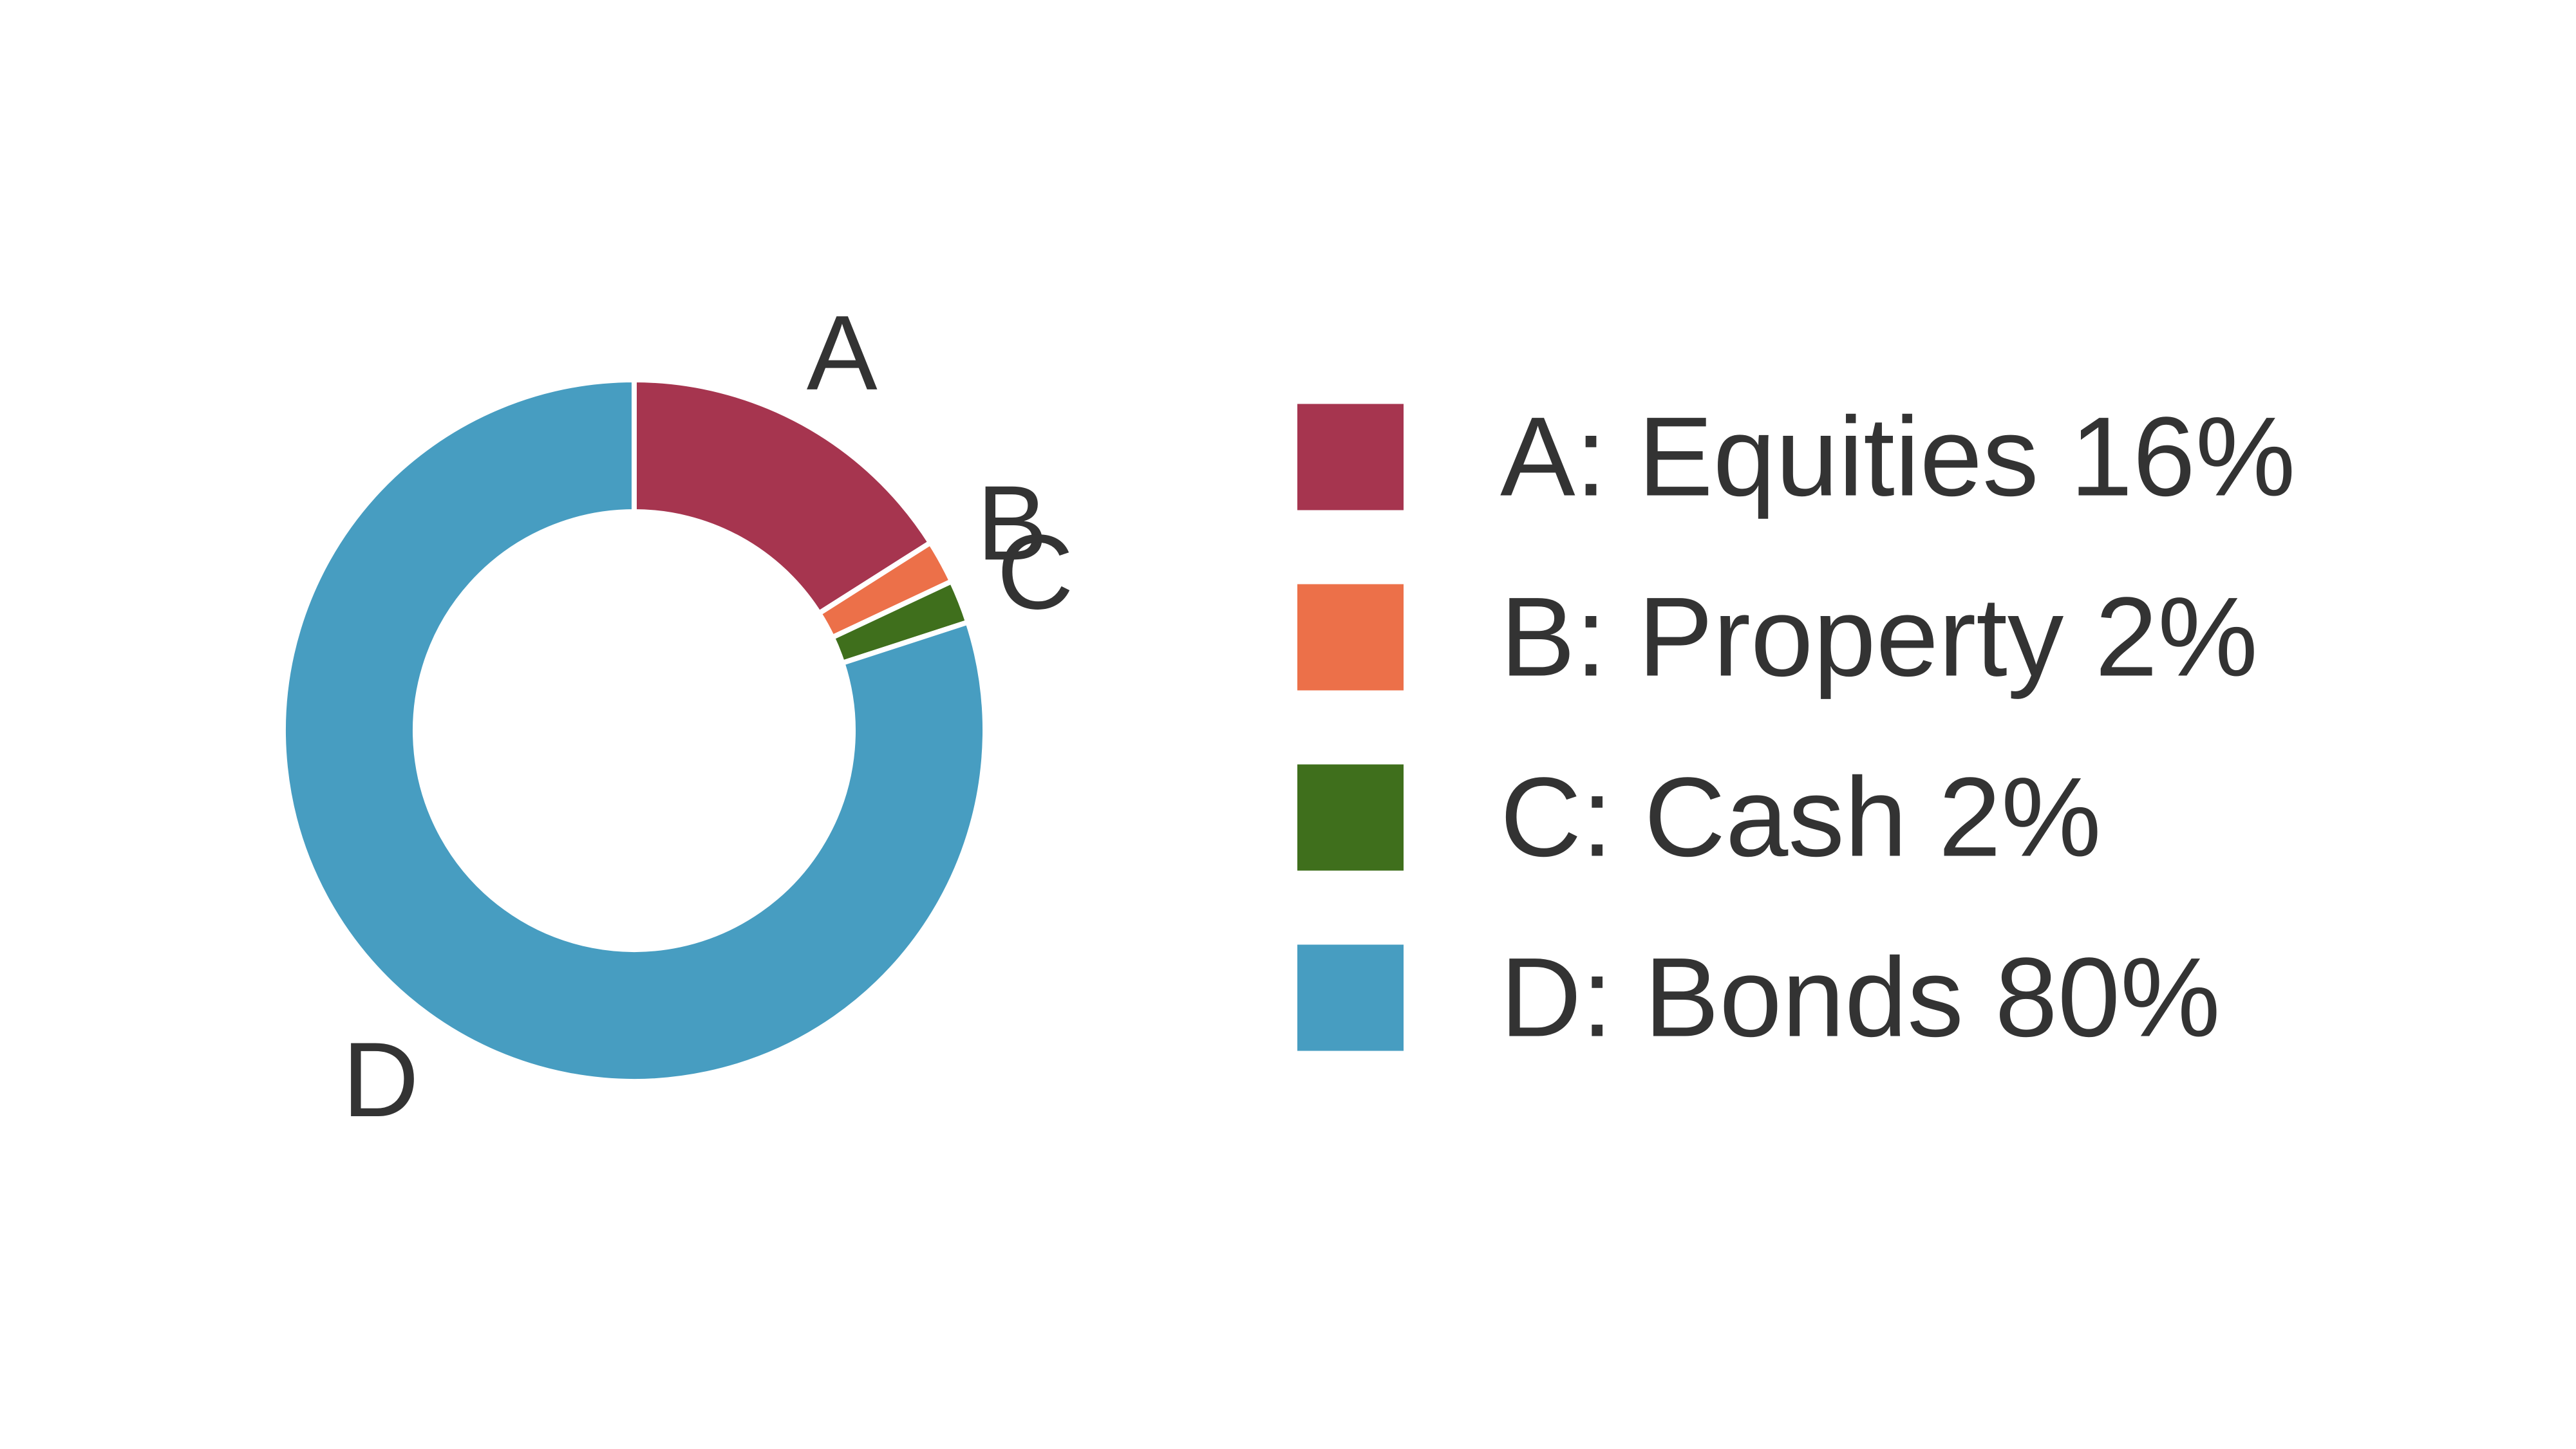 This screenshot has height=1449, width=2576. What do you see at coordinates (1860, 998) in the screenshot?
I see `legend-label-d: D: Bonds 80%` at bounding box center [1860, 998].